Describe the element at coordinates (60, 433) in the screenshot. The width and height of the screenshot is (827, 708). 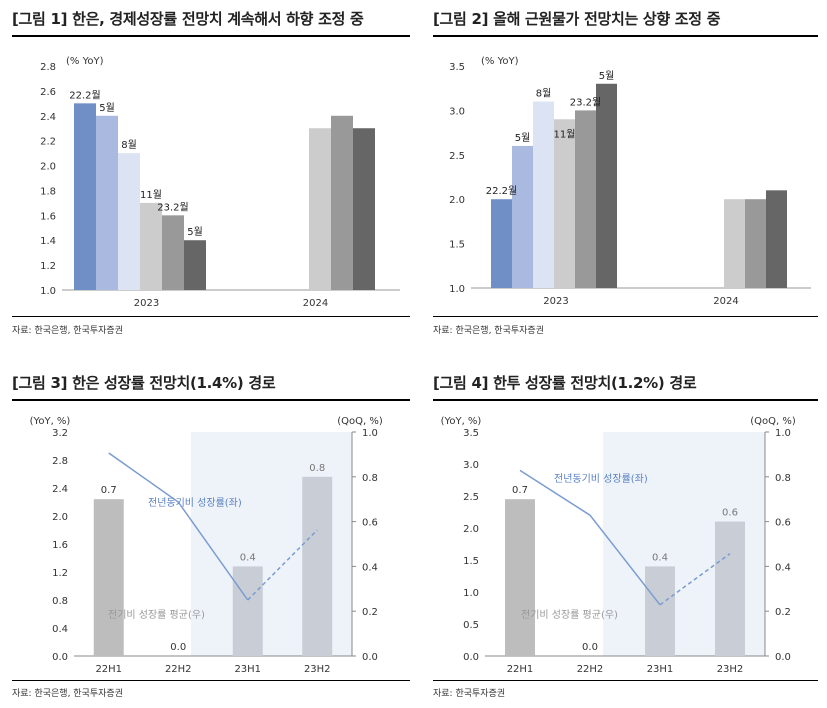
I see `left-y-tick-label: 3.2` at that location.